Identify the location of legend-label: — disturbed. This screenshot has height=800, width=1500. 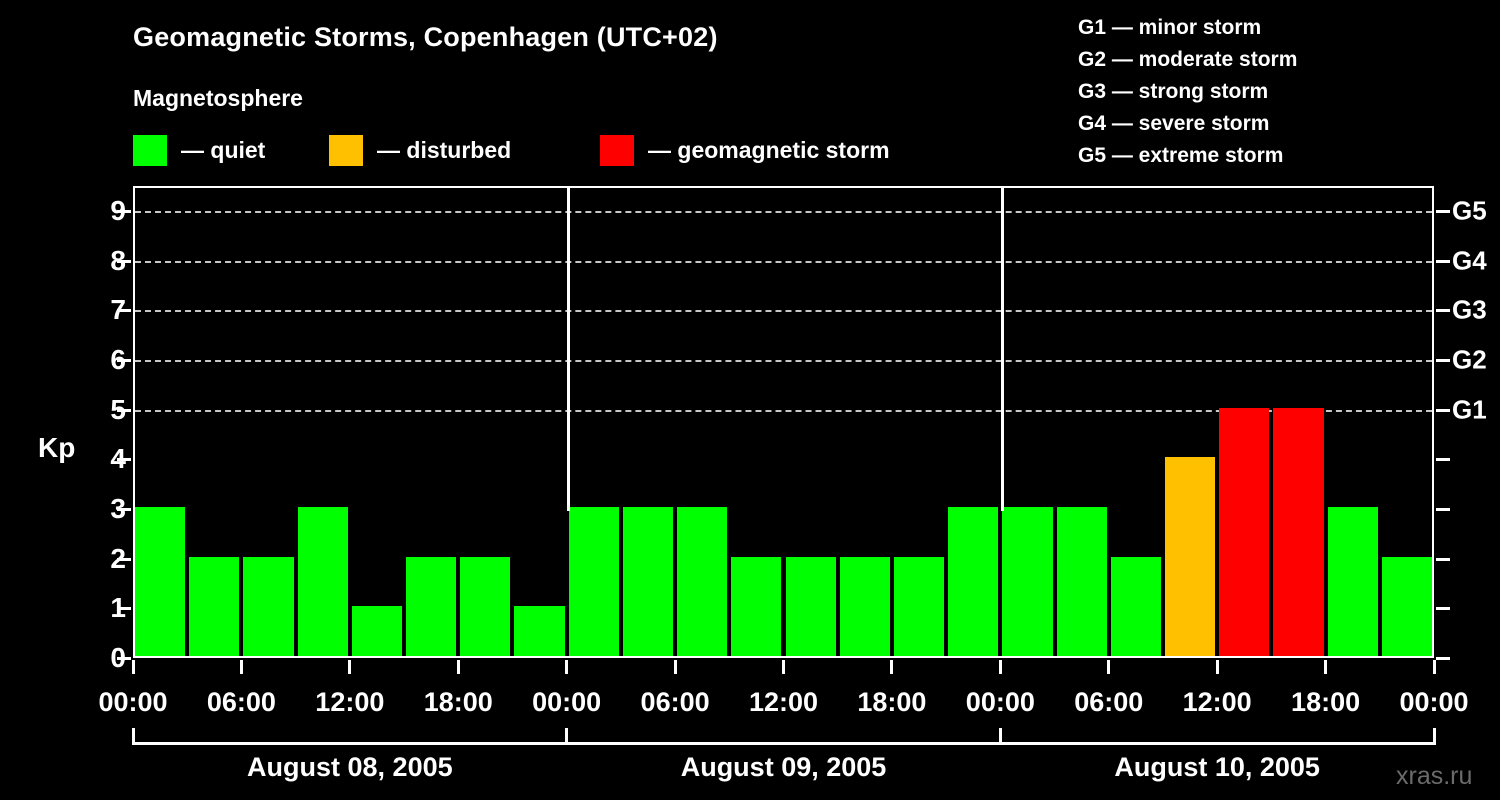
(444, 149).